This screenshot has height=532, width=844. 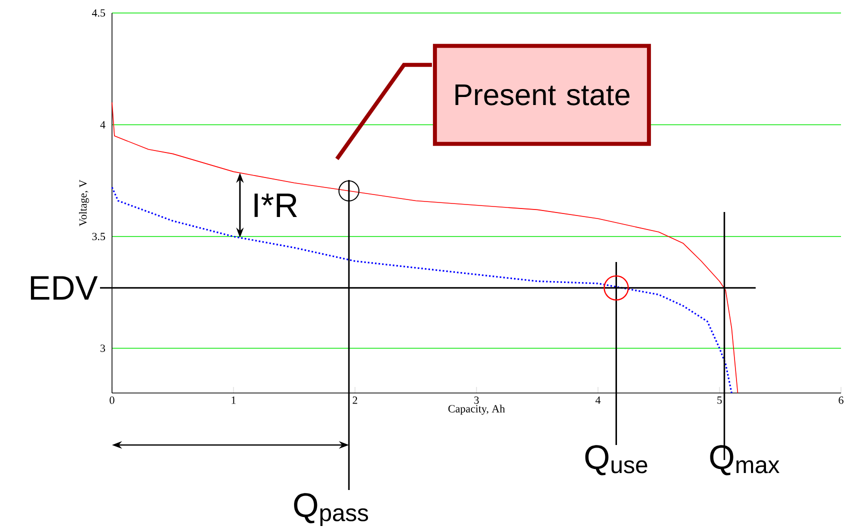 I want to click on x-tick-label: 4, so click(x=598, y=400).